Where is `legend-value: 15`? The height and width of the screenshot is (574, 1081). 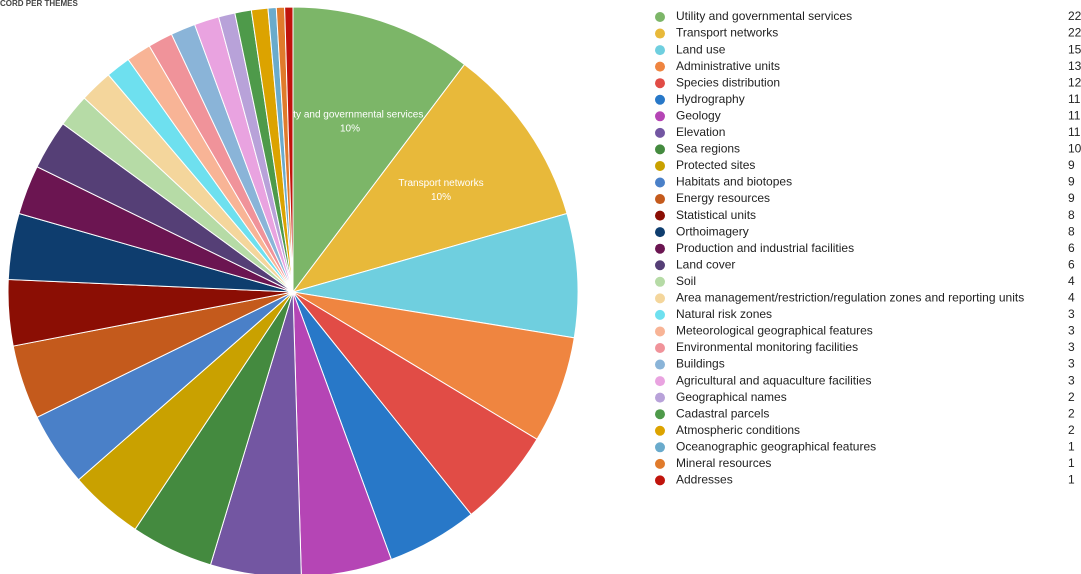 legend-value: 15 is located at coordinates (1074, 49).